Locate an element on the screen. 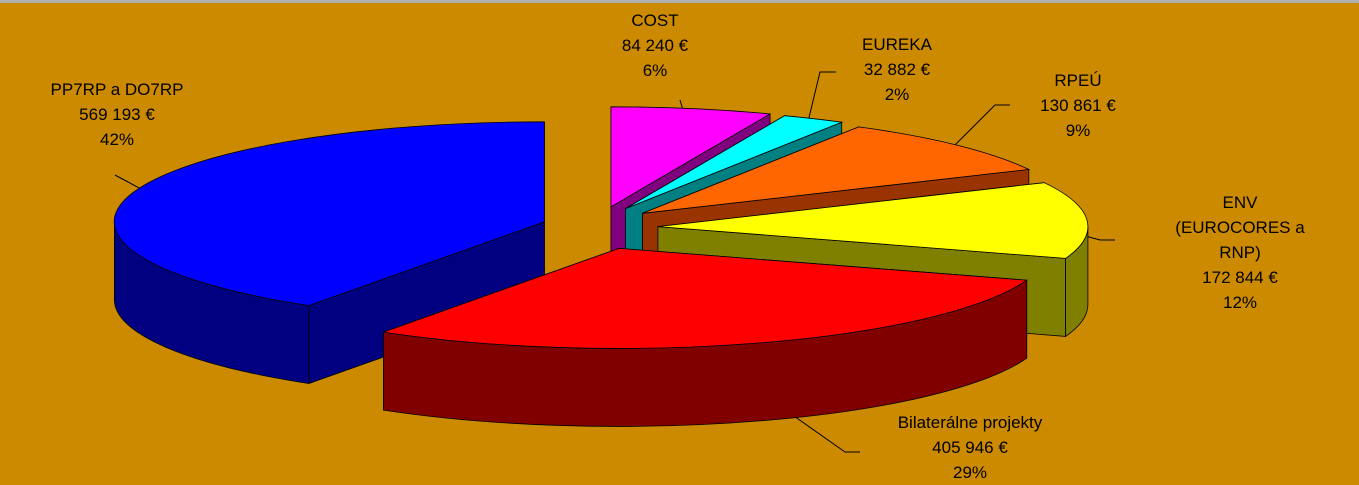 The height and width of the screenshot is (485, 1359). percent-label: 2% is located at coordinates (897, 94).